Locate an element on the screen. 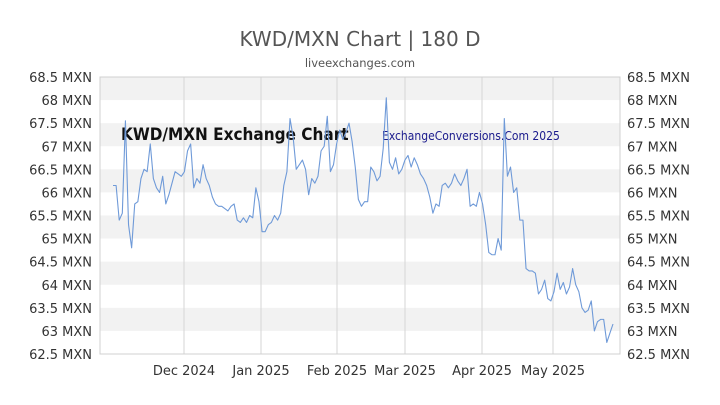  y-tick-label-left: 68 MXN is located at coordinates (66, 101).